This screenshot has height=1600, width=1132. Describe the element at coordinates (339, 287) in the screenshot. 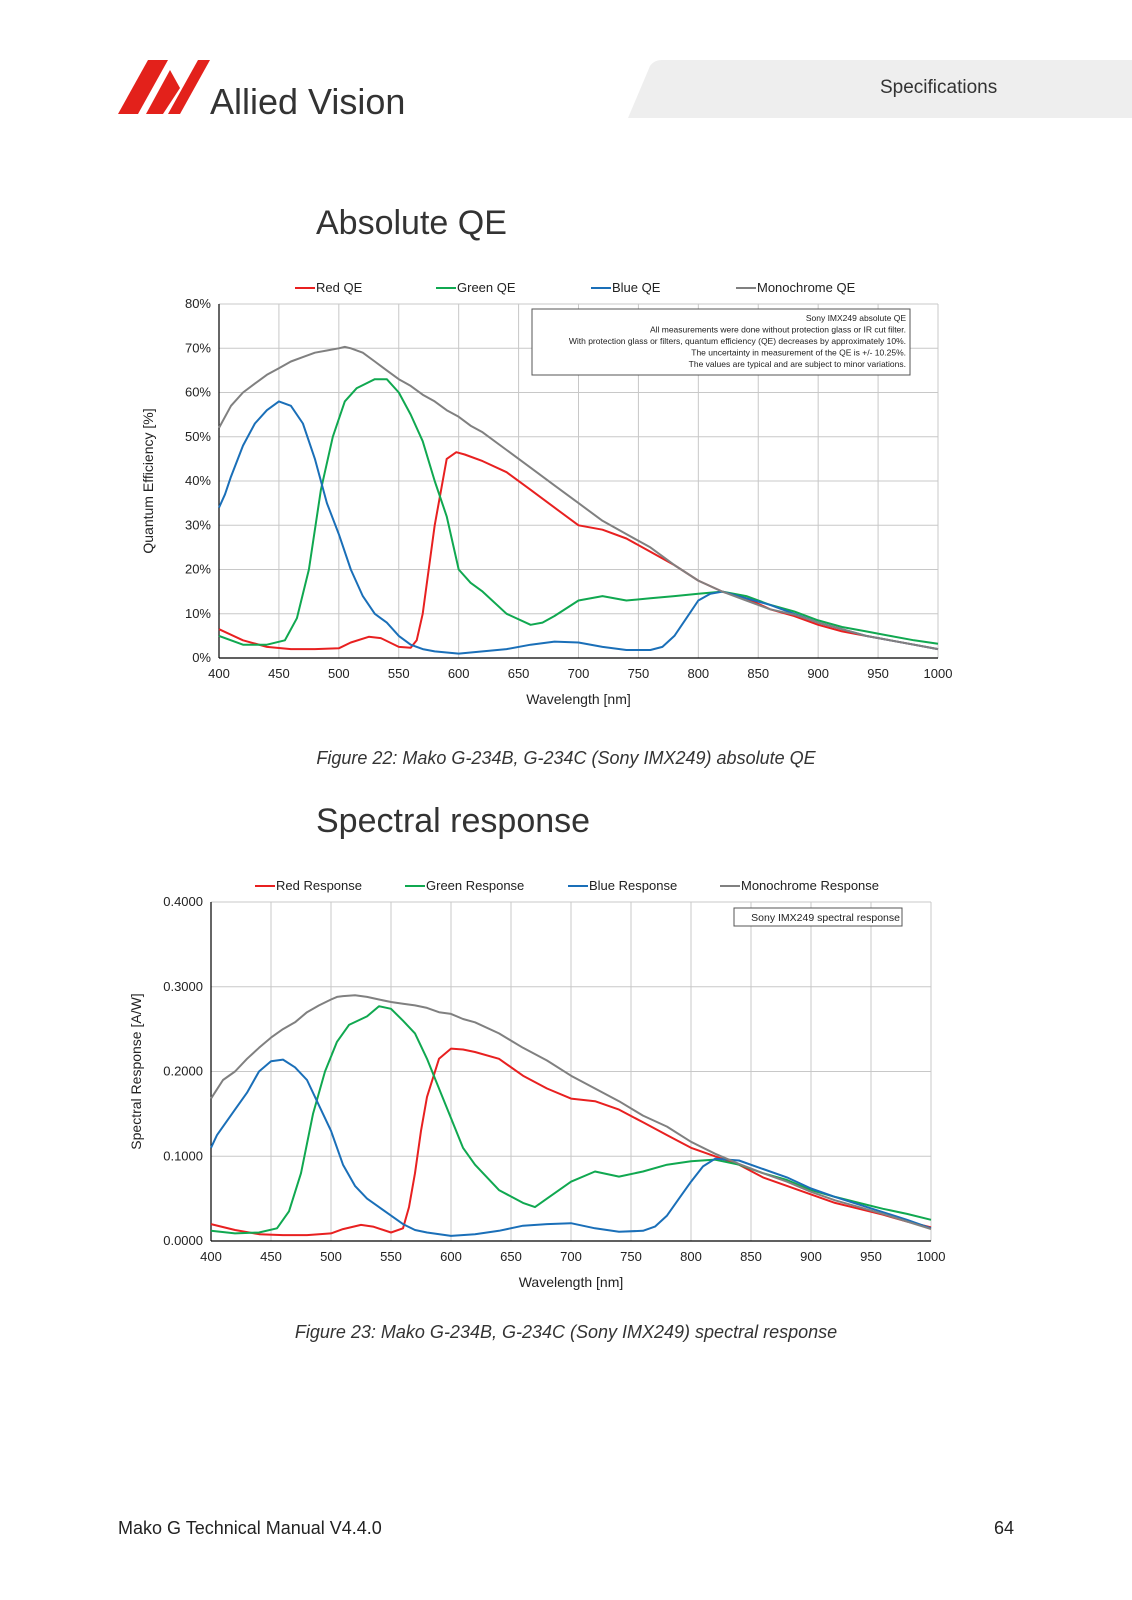

I see `legend-label-red-qe: Red QE` at that location.